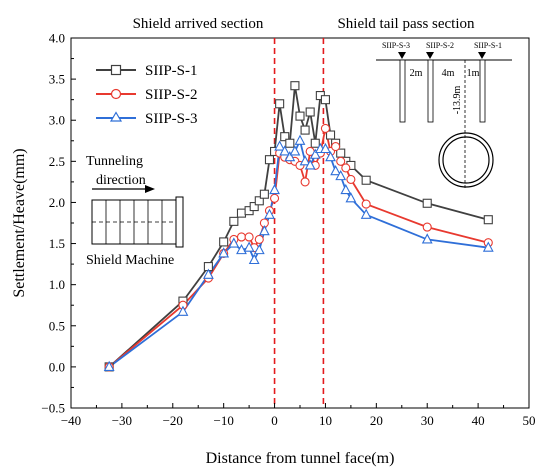  Describe the element at coordinates (171, 119) in the screenshot. I see `legend-label-s3: SIIP-S-3` at that location.